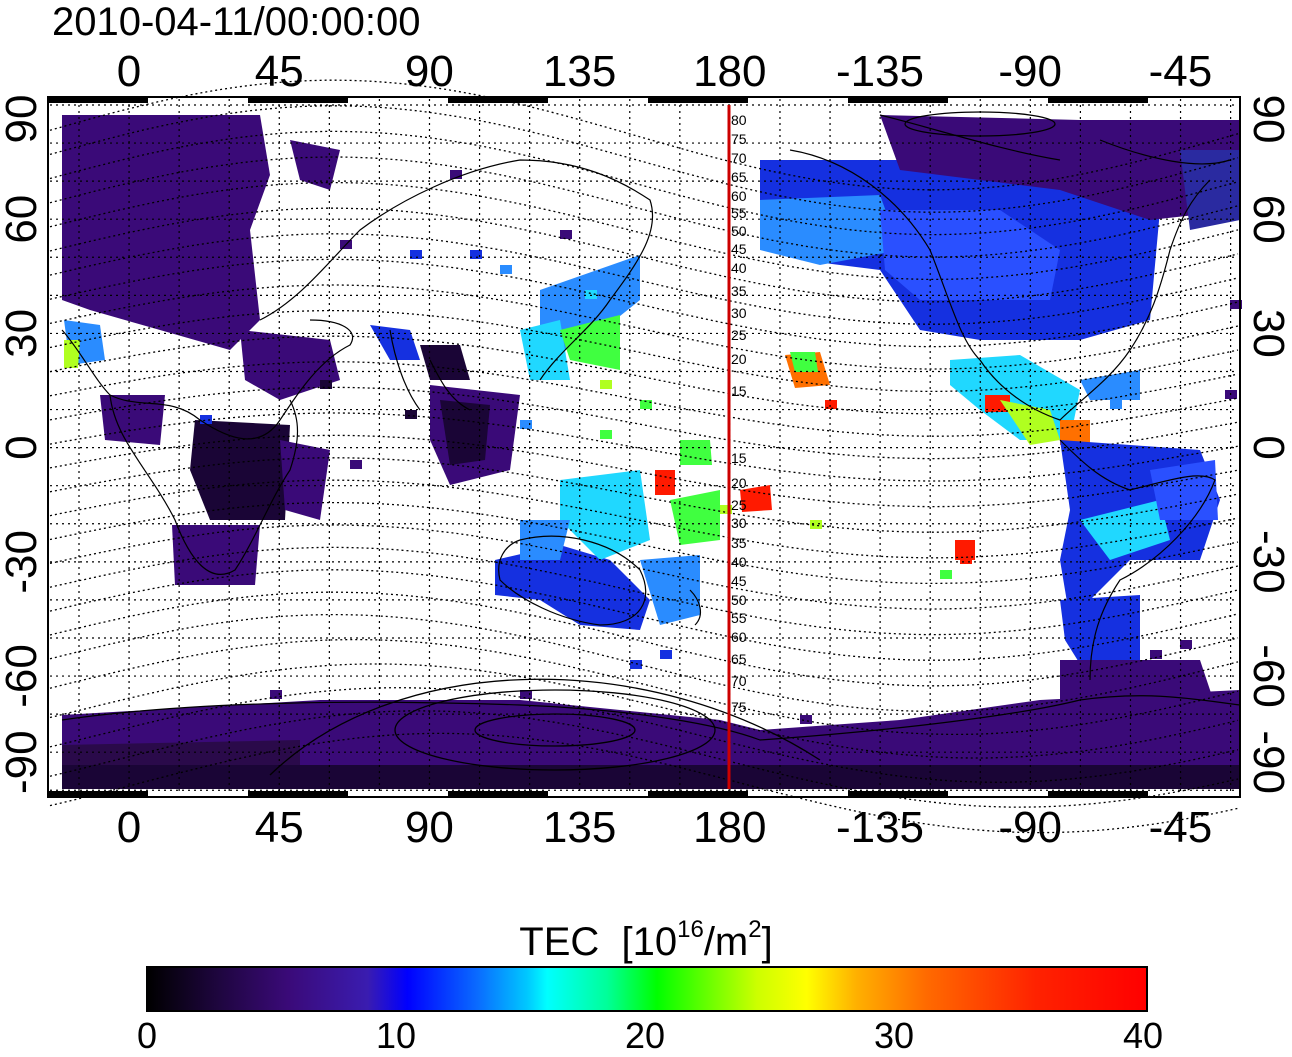 The width and height of the screenshot is (1292, 1057). I want to click on lon-tick-bottom: -135, so click(880, 827).